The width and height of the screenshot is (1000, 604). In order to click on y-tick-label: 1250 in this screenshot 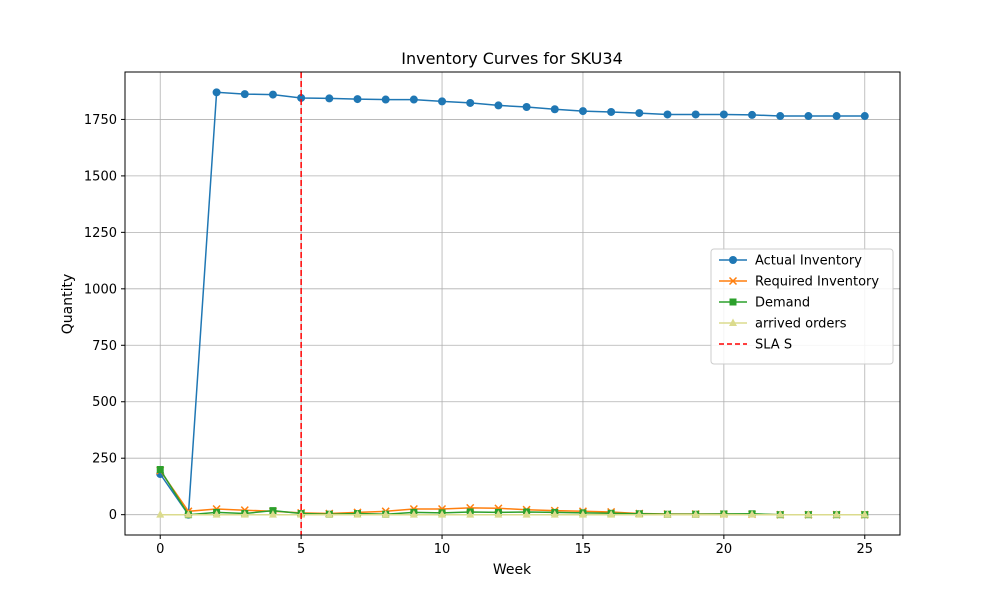, I will do `click(100, 233)`.